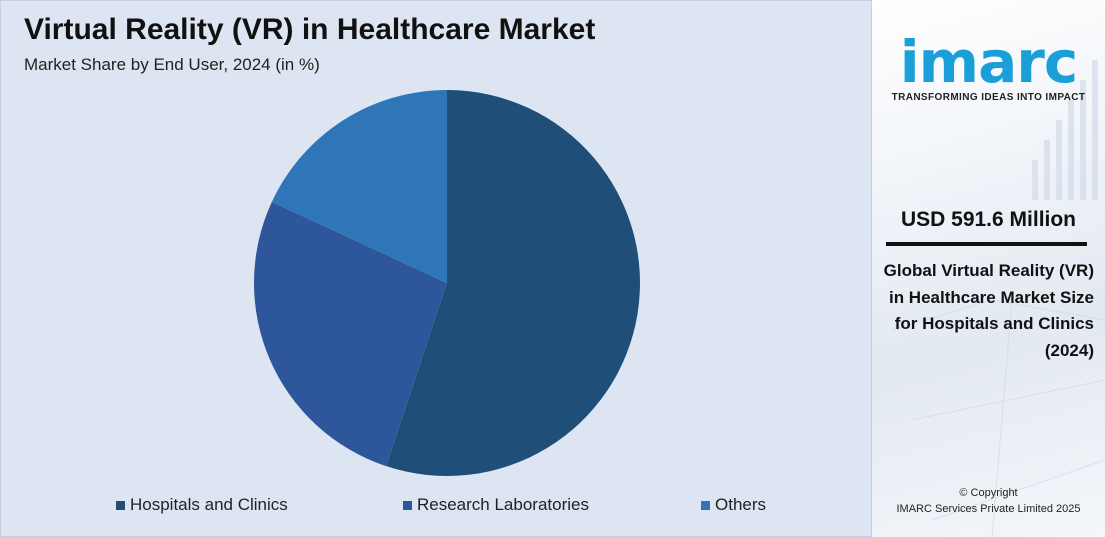 The height and width of the screenshot is (537, 1105). I want to click on legend-item-others: Others, so click(733, 505).